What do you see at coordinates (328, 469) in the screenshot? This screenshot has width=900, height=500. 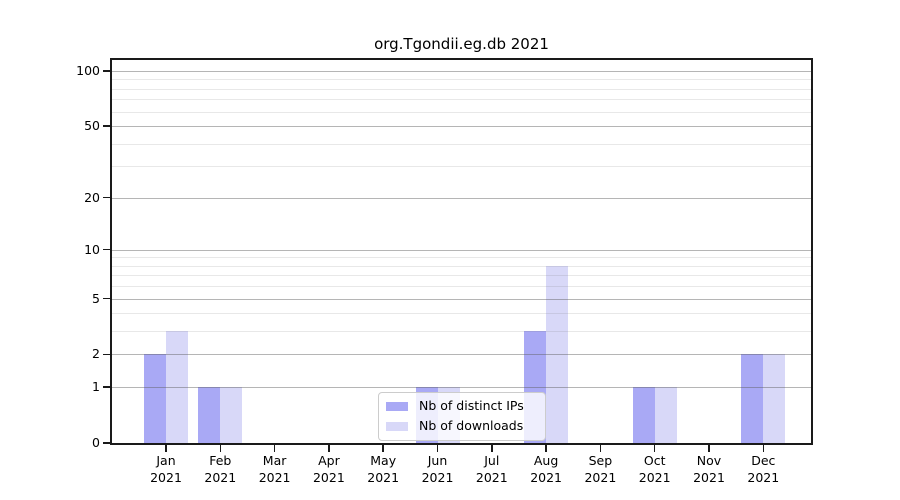 I see `x-tick-label: Apr 2021` at bounding box center [328, 469].